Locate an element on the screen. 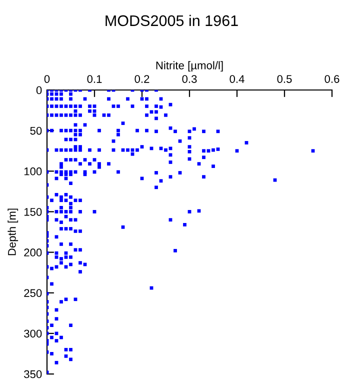  y-tick-label: 350 is located at coordinates (33, 374).